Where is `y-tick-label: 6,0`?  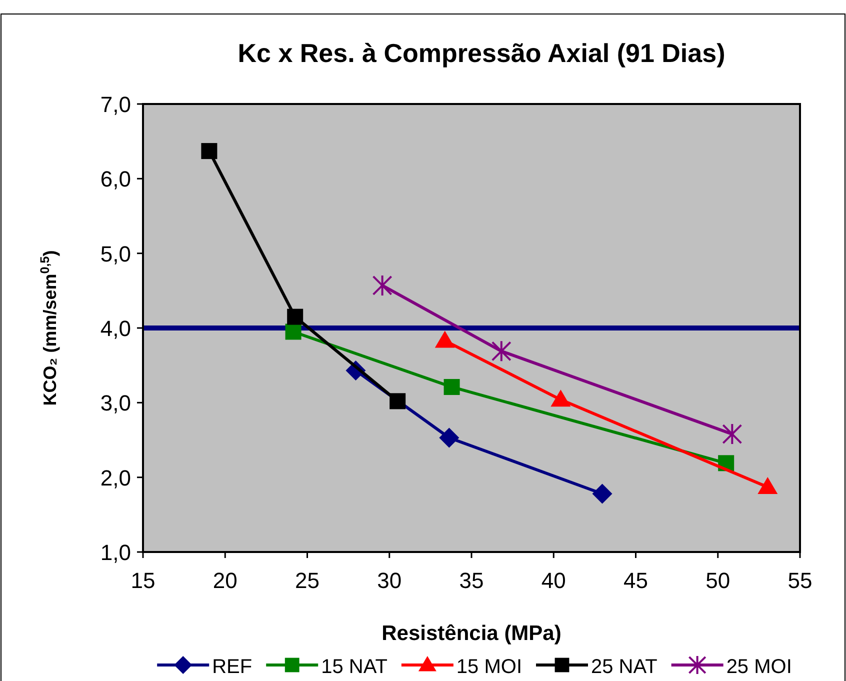 y-tick-label: 6,0 is located at coordinates (115, 179).